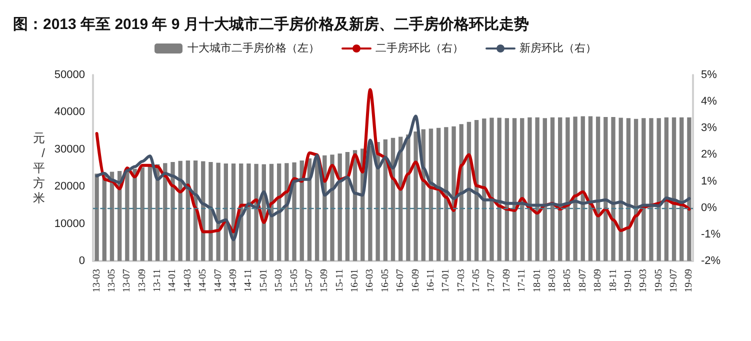 This screenshot has width=751, height=341. What do you see at coordinates (416, 280) in the screenshot?
I see `x-tick-label: 16-09` at bounding box center [416, 280].